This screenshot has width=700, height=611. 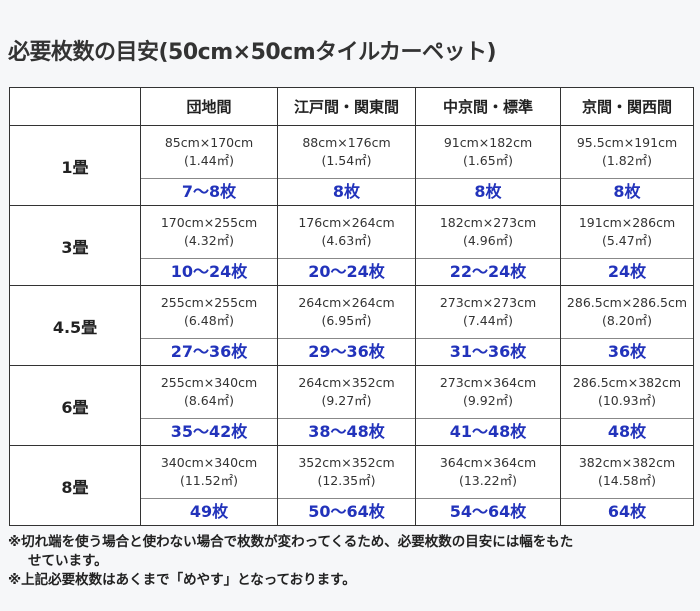 What do you see at coordinates (627, 511) in the screenshot?
I see `tile-count: 64枚` at bounding box center [627, 511].